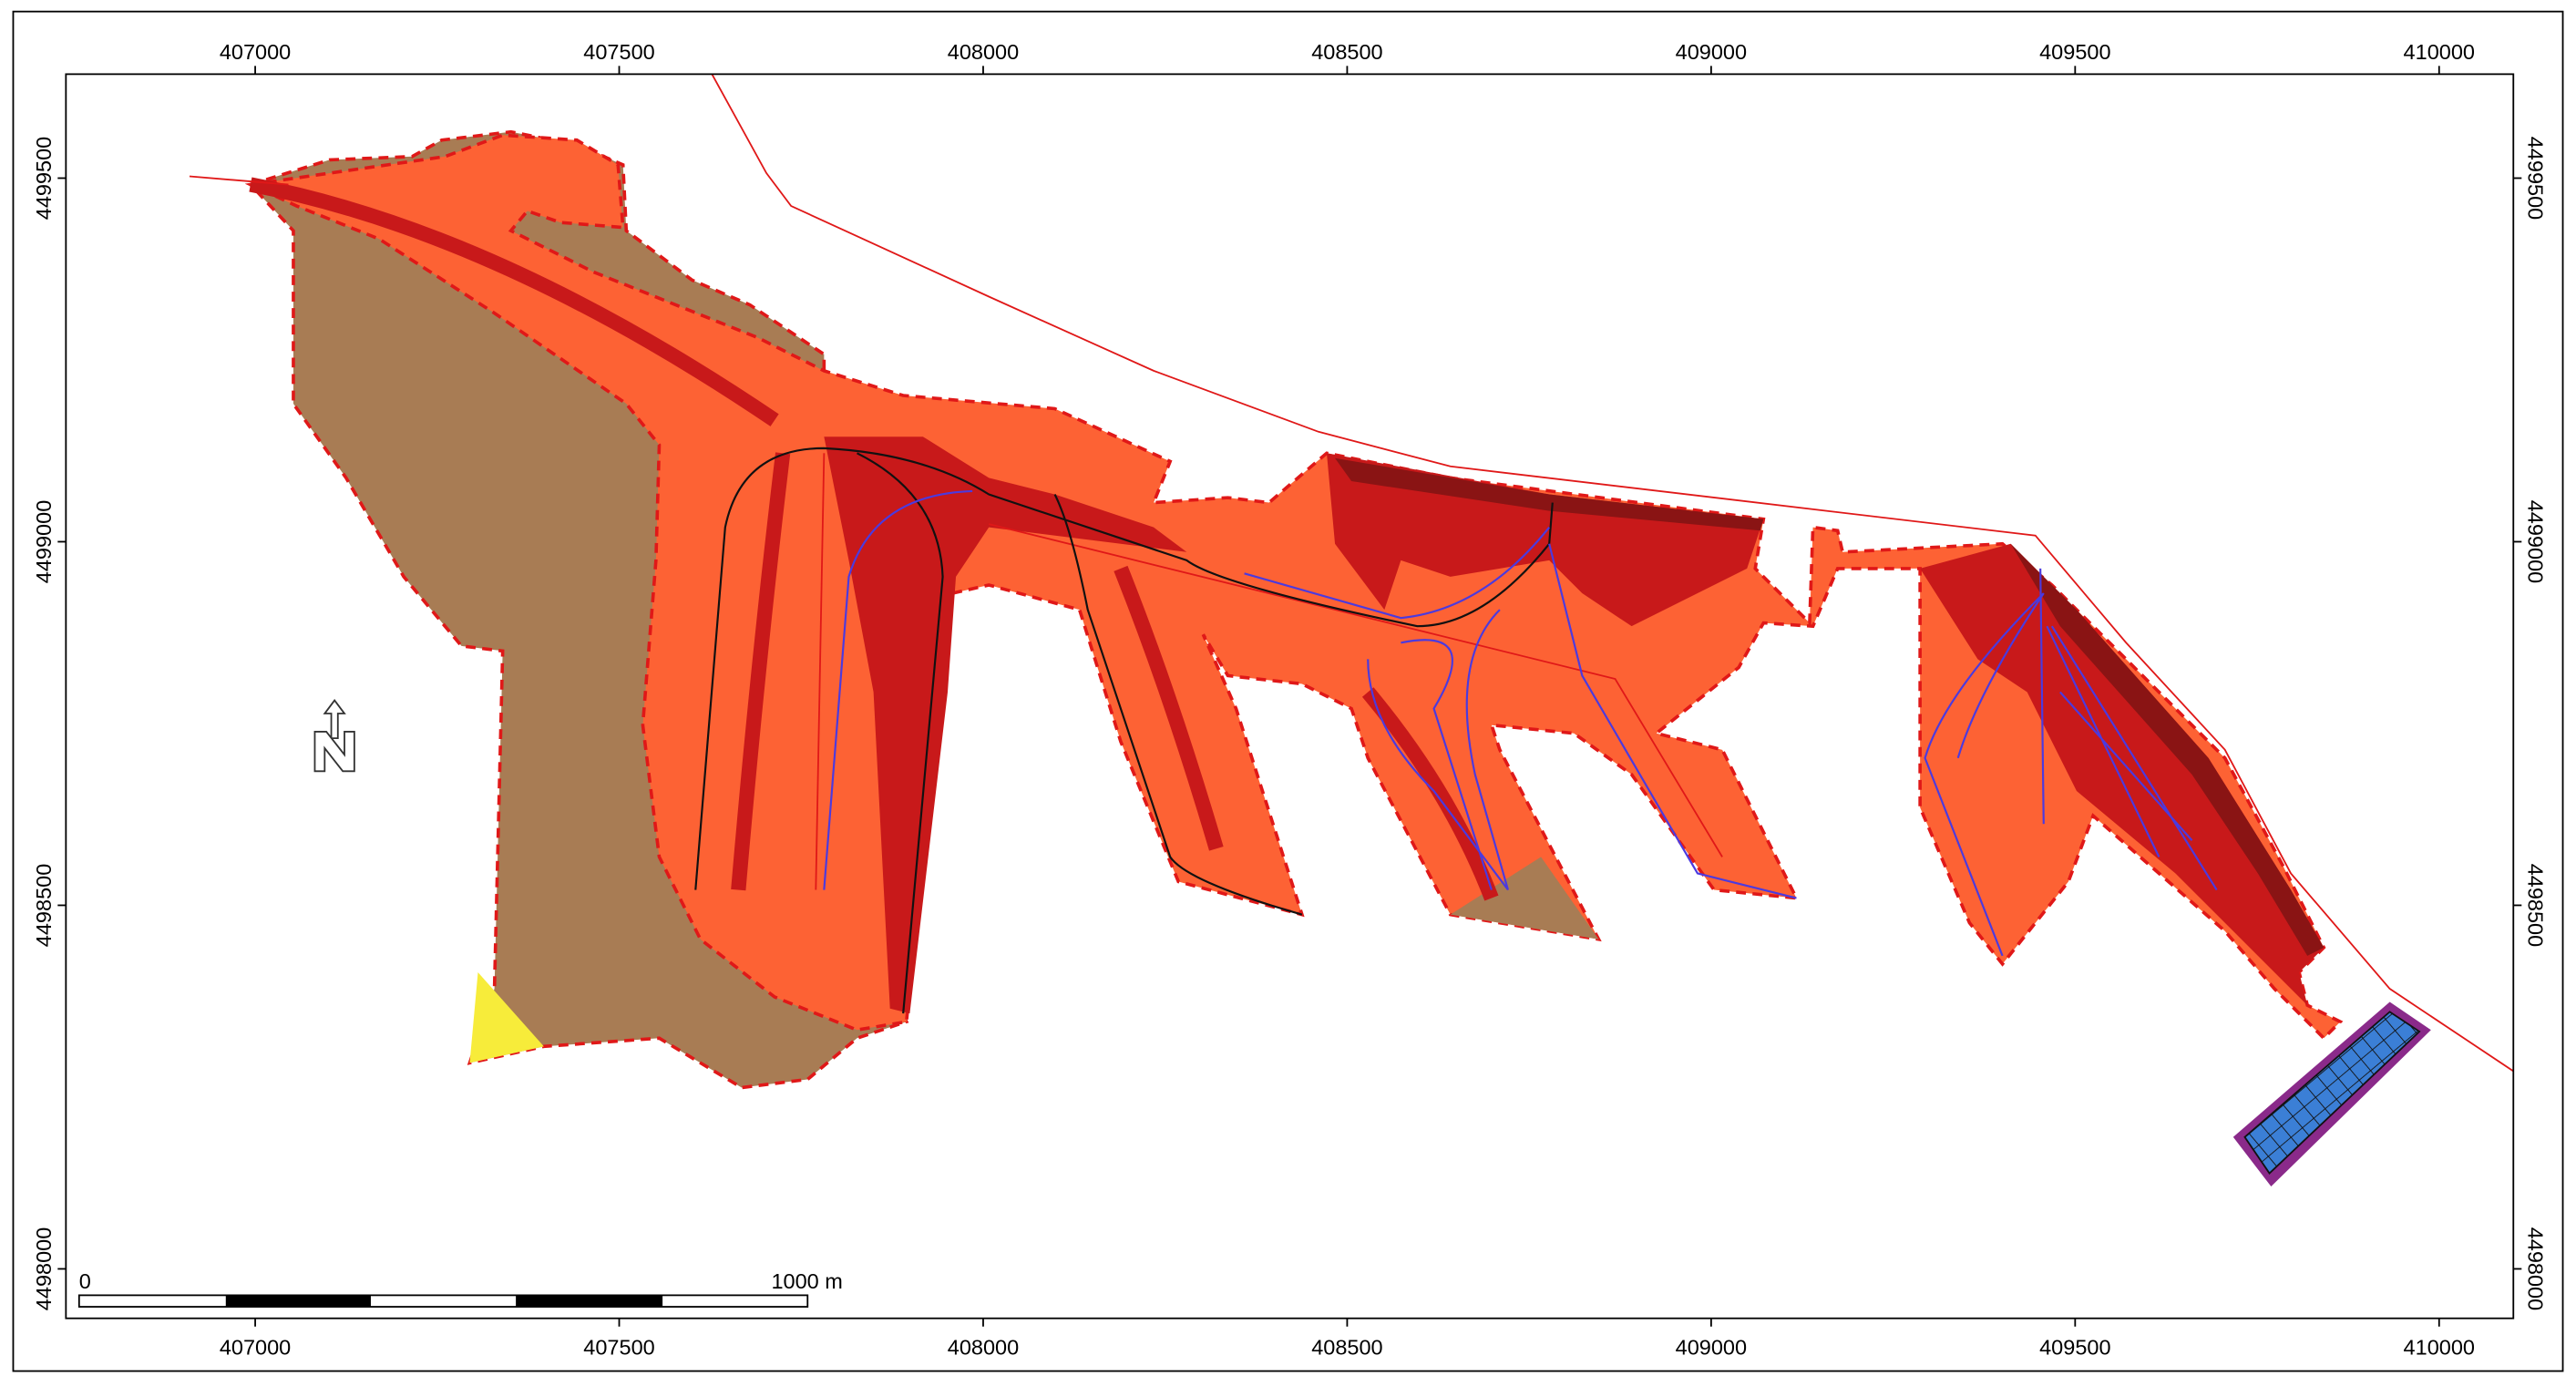  I want to click on x-tick-label-bottom: 407000, so click(255, 1347).